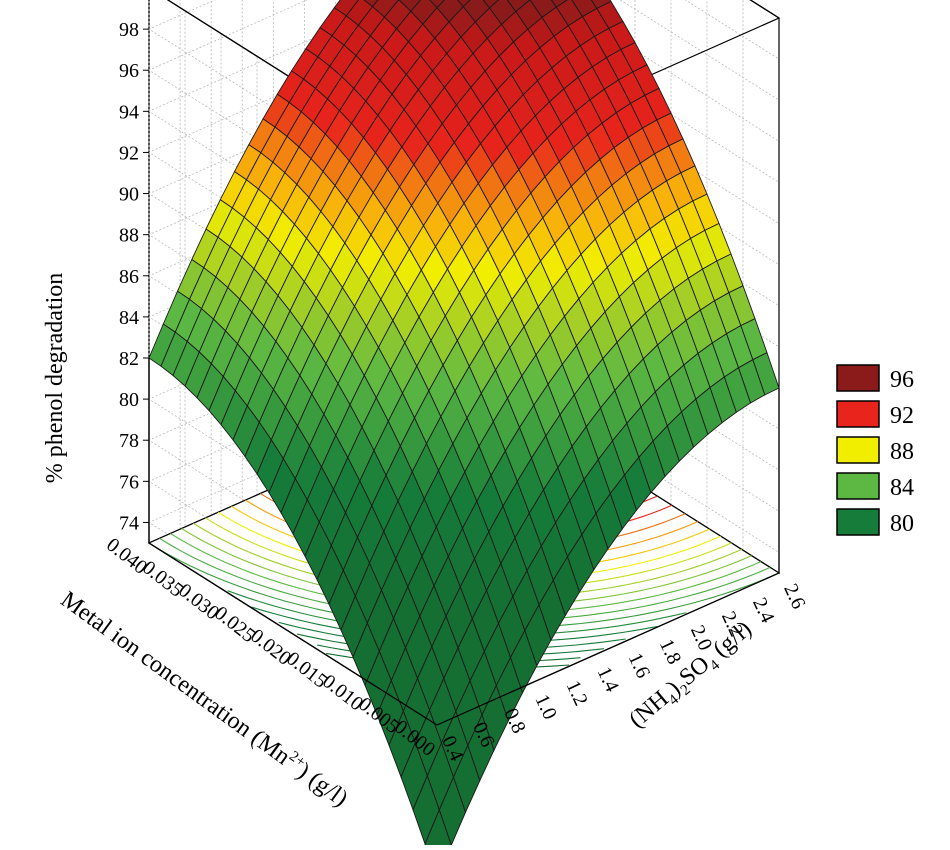 Image resolution: width=950 pixels, height=850 pixels. What do you see at coordinates (129, 195) in the screenshot?
I see `z-tick-label: 90` at bounding box center [129, 195].